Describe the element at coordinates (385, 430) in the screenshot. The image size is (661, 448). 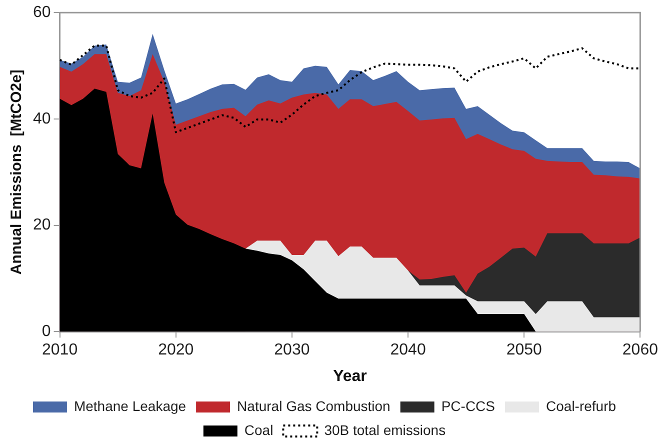
I see `legend-label: 30B total emissions` at that location.